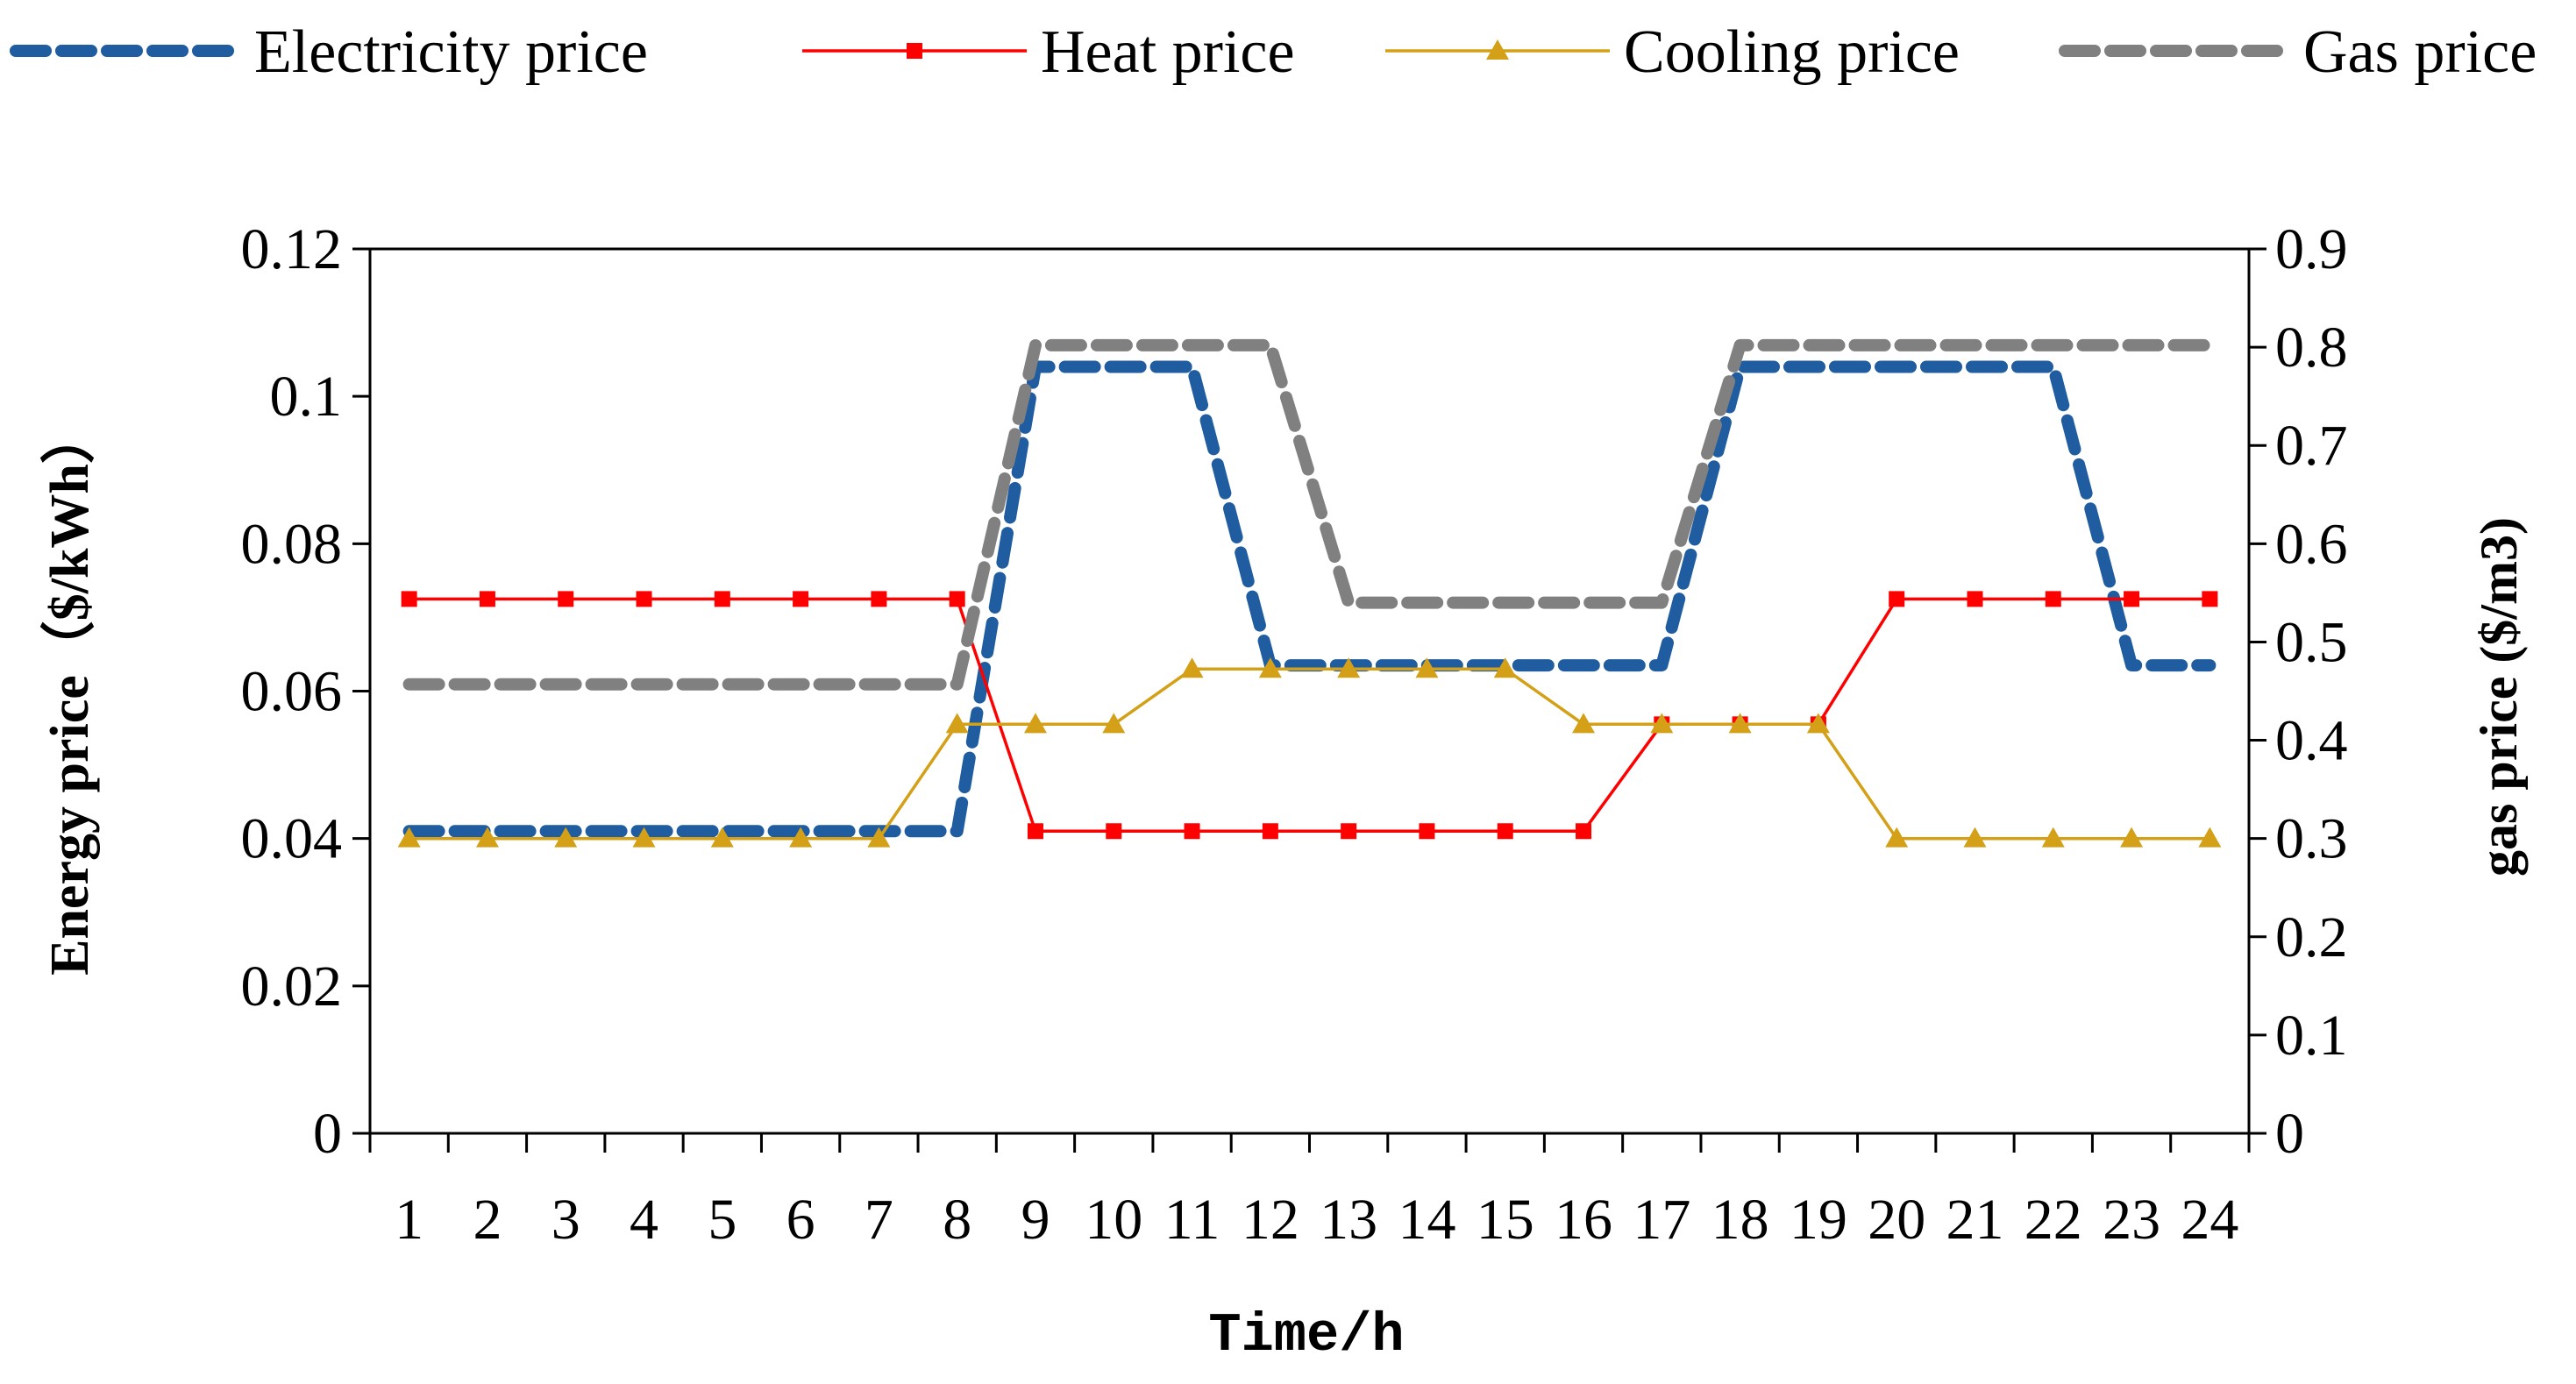 The width and height of the screenshot is (2576, 1384). What do you see at coordinates (487, 1220) in the screenshot?
I see `x-tick-label: 2` at bounding box center [487, 1220].